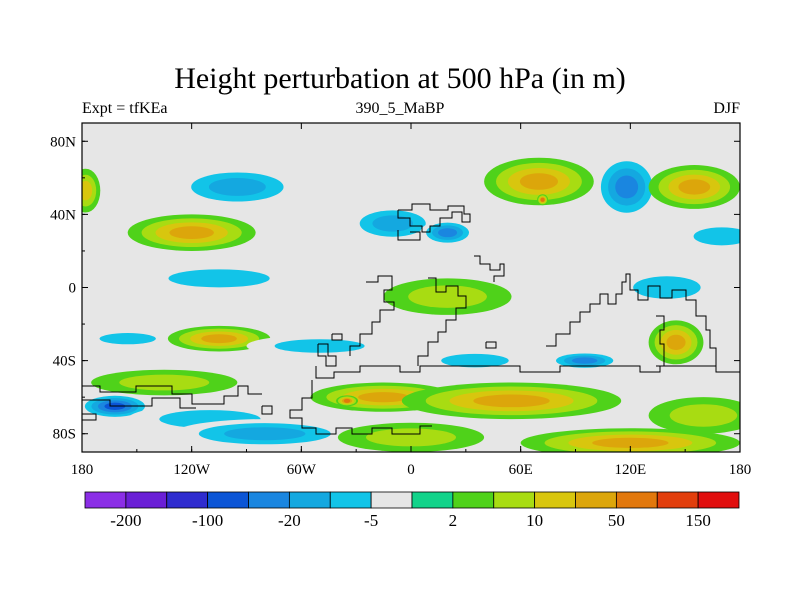 Image resolution: width=800 pixels, height=600 pixels. I want to click on x-tick-label: 60E, so click(521, 470).